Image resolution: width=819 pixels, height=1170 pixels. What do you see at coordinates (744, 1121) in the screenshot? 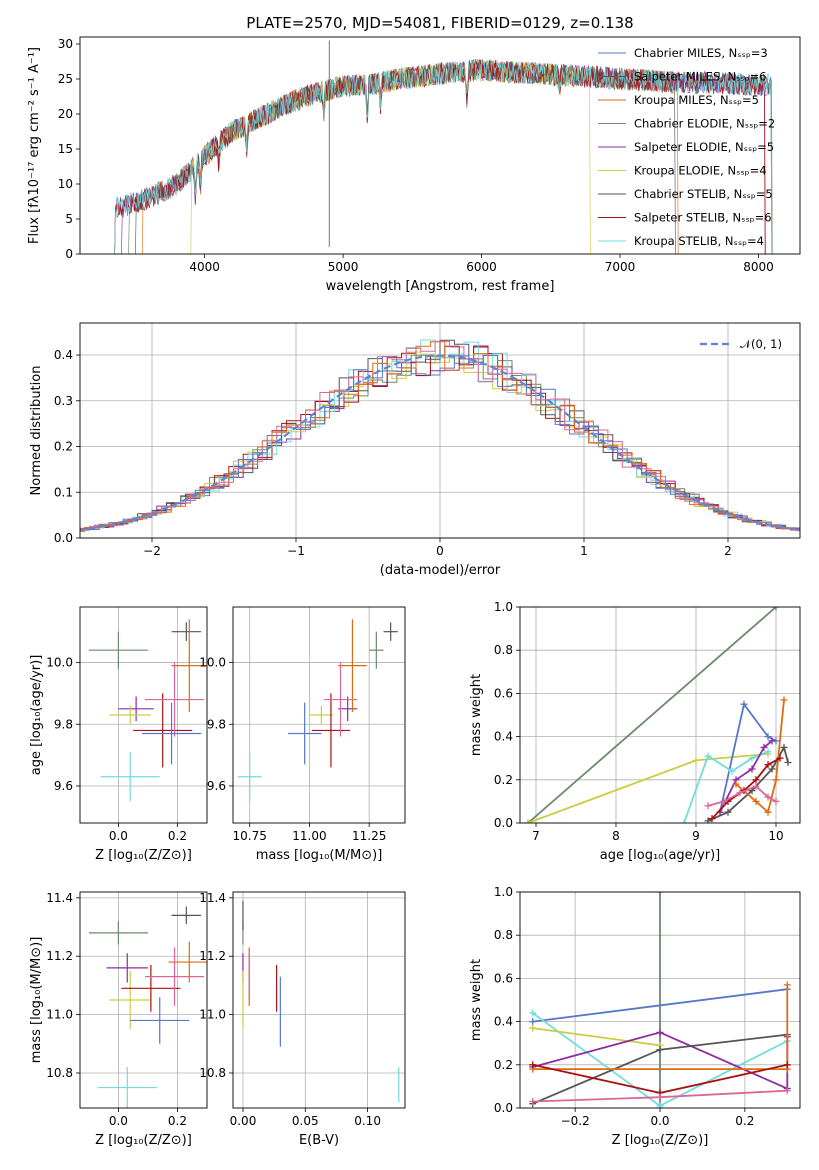
I see `weight-vs-Z-tick-label-x: 0.2` at bounding box center [744, 1121].